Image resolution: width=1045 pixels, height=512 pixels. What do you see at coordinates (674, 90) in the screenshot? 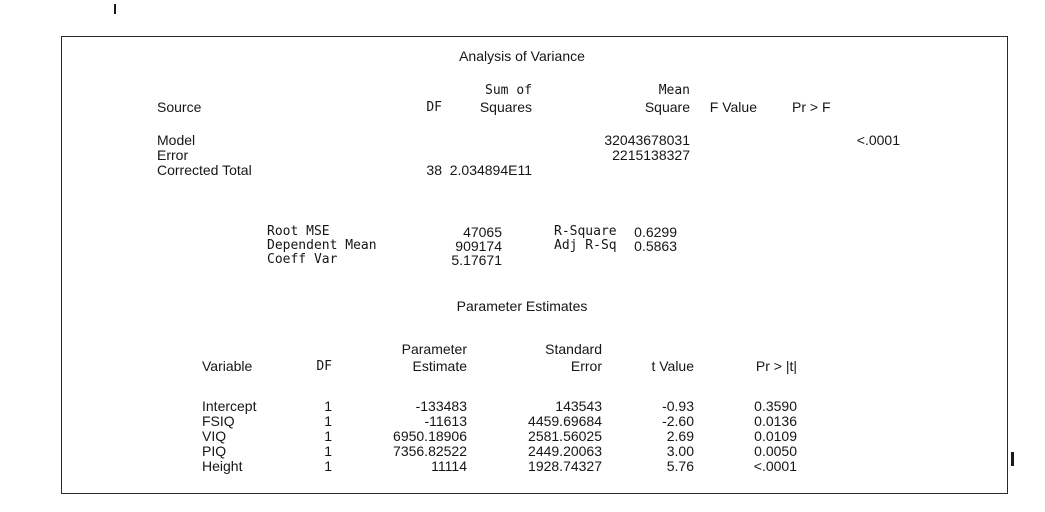
I see `anova-header-mean: Mean` at bounding box center [674, 90].